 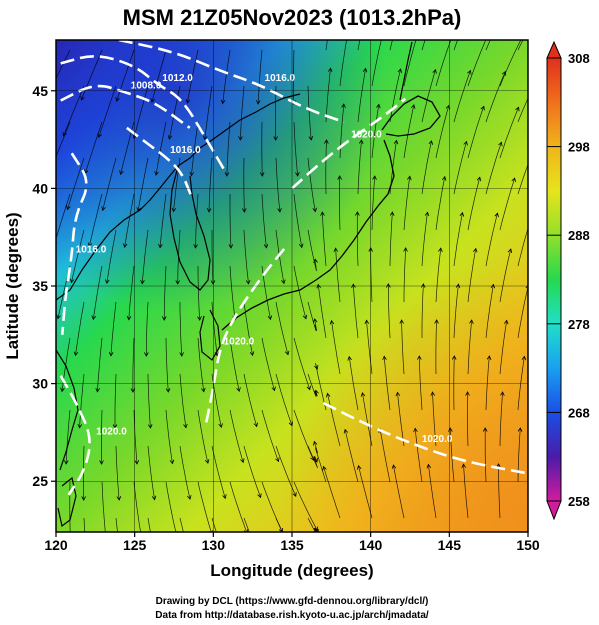 I want to click on x-axis-ticks: 120 125 130 135 140 145 150, so click(x=292, y=542).